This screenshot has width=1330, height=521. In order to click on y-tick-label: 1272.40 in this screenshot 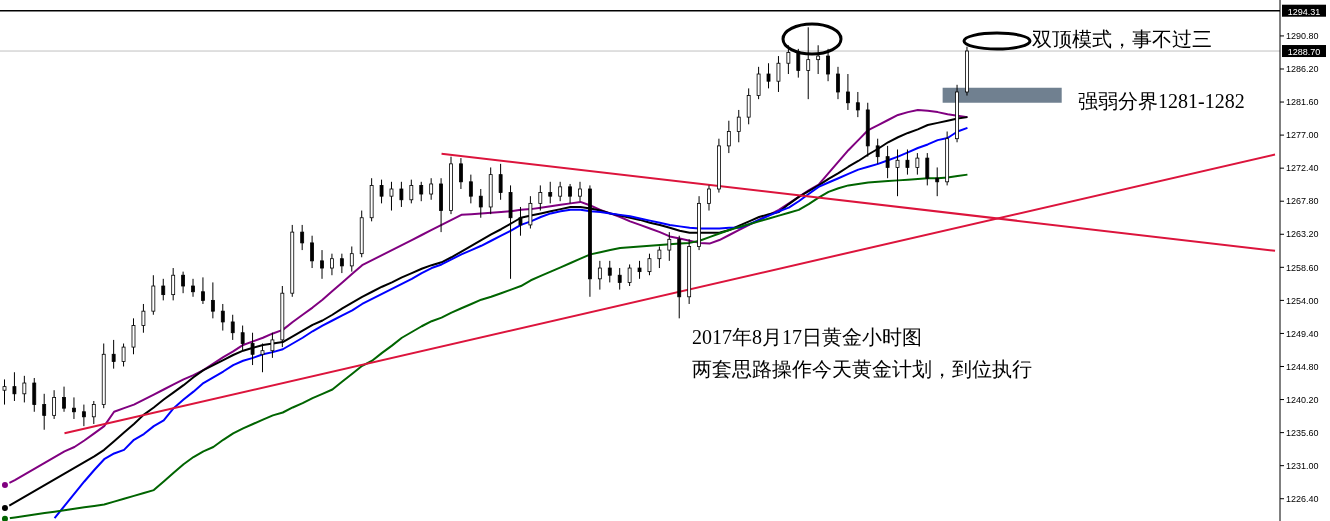, I will do `click(1302, 168)`.